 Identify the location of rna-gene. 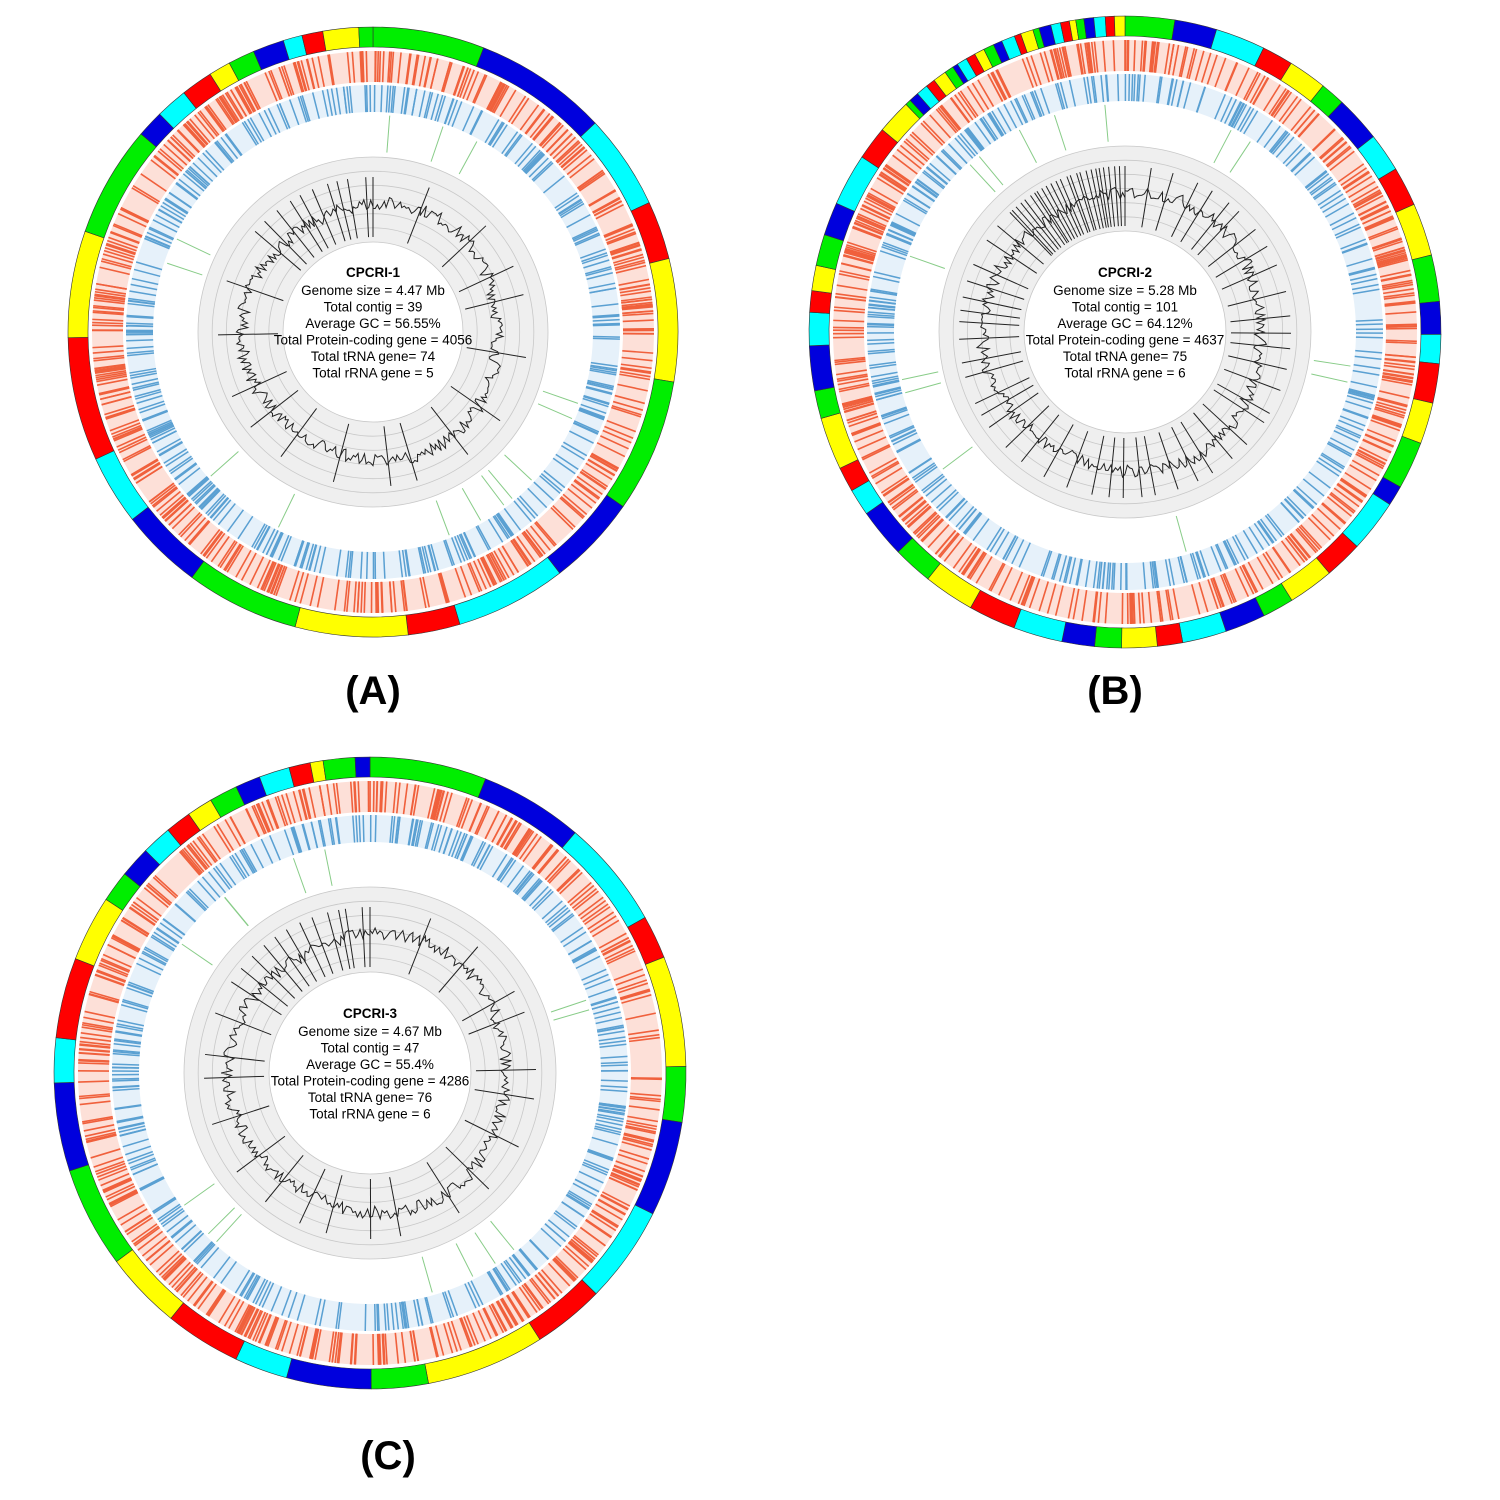
(485, 1248).